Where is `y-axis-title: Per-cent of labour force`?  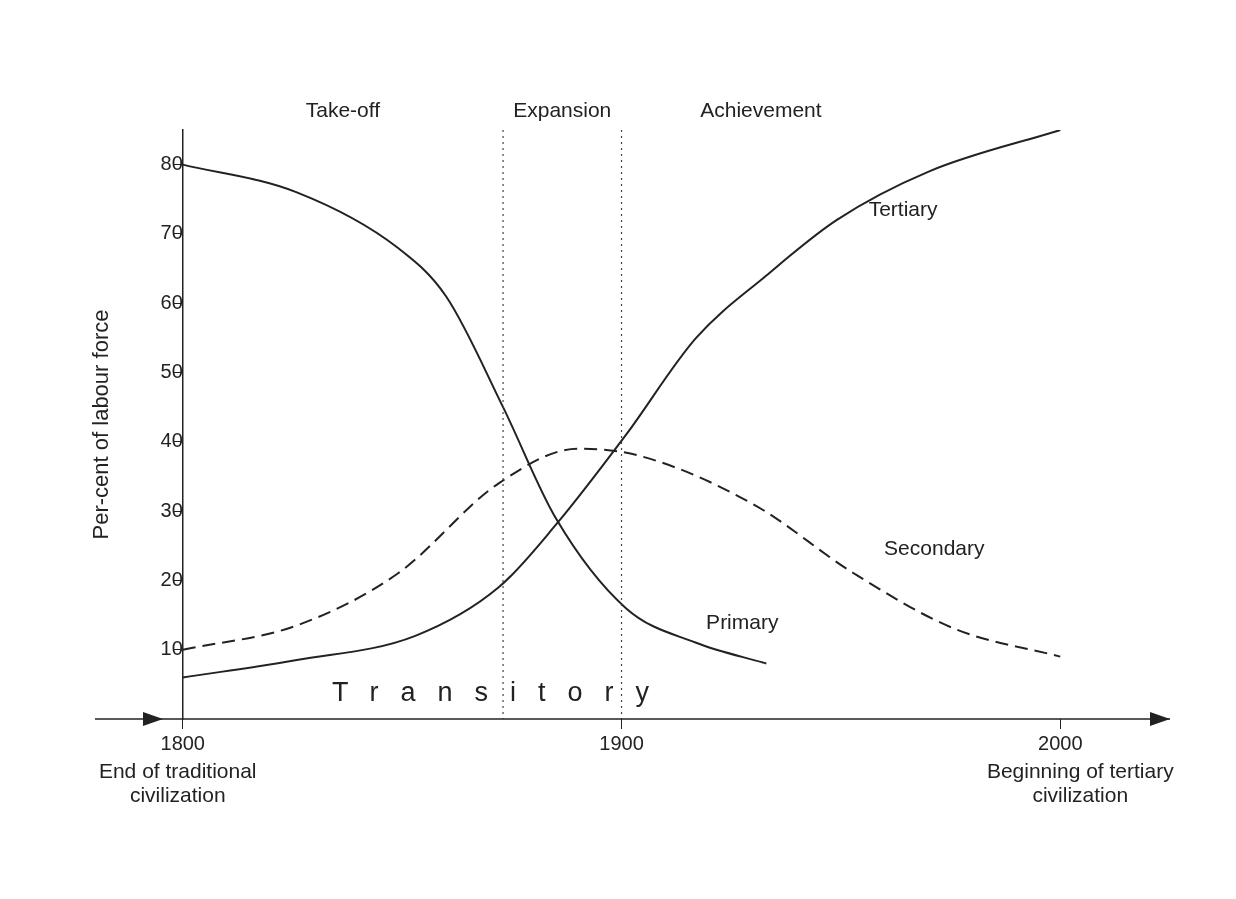
y-axis-title: Per-cent of labour force is located at coordinates (100, 424).